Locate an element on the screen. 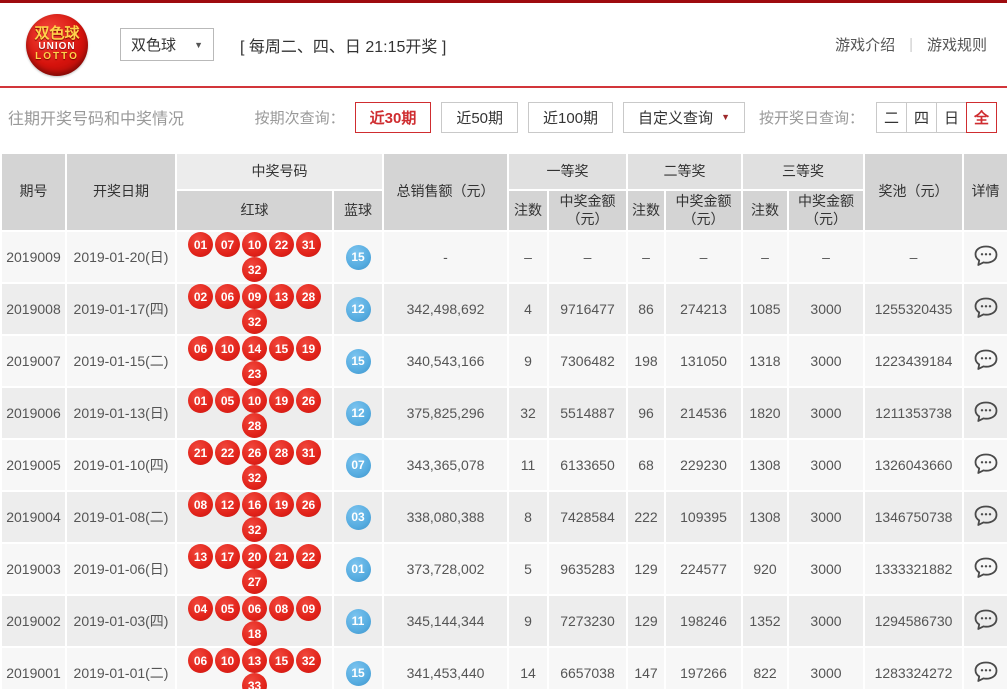 This screenshot has width=1007, height=689. period-cell: 2019001 is located at coordinates (33, 667).